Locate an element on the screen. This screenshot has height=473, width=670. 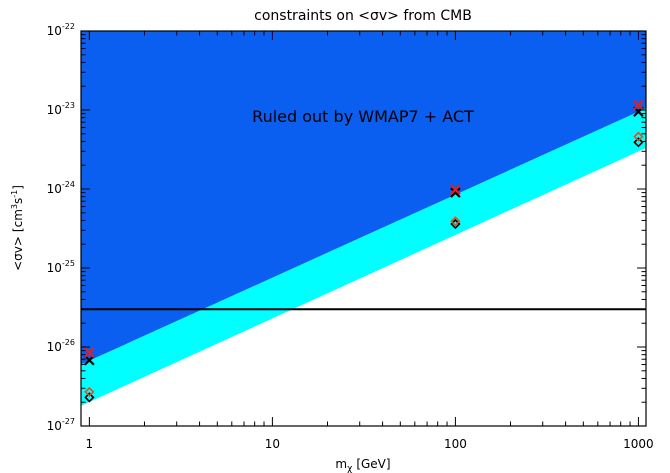
chart-title: constraints on <σv> from CMB is located at coordinates (363, 16).